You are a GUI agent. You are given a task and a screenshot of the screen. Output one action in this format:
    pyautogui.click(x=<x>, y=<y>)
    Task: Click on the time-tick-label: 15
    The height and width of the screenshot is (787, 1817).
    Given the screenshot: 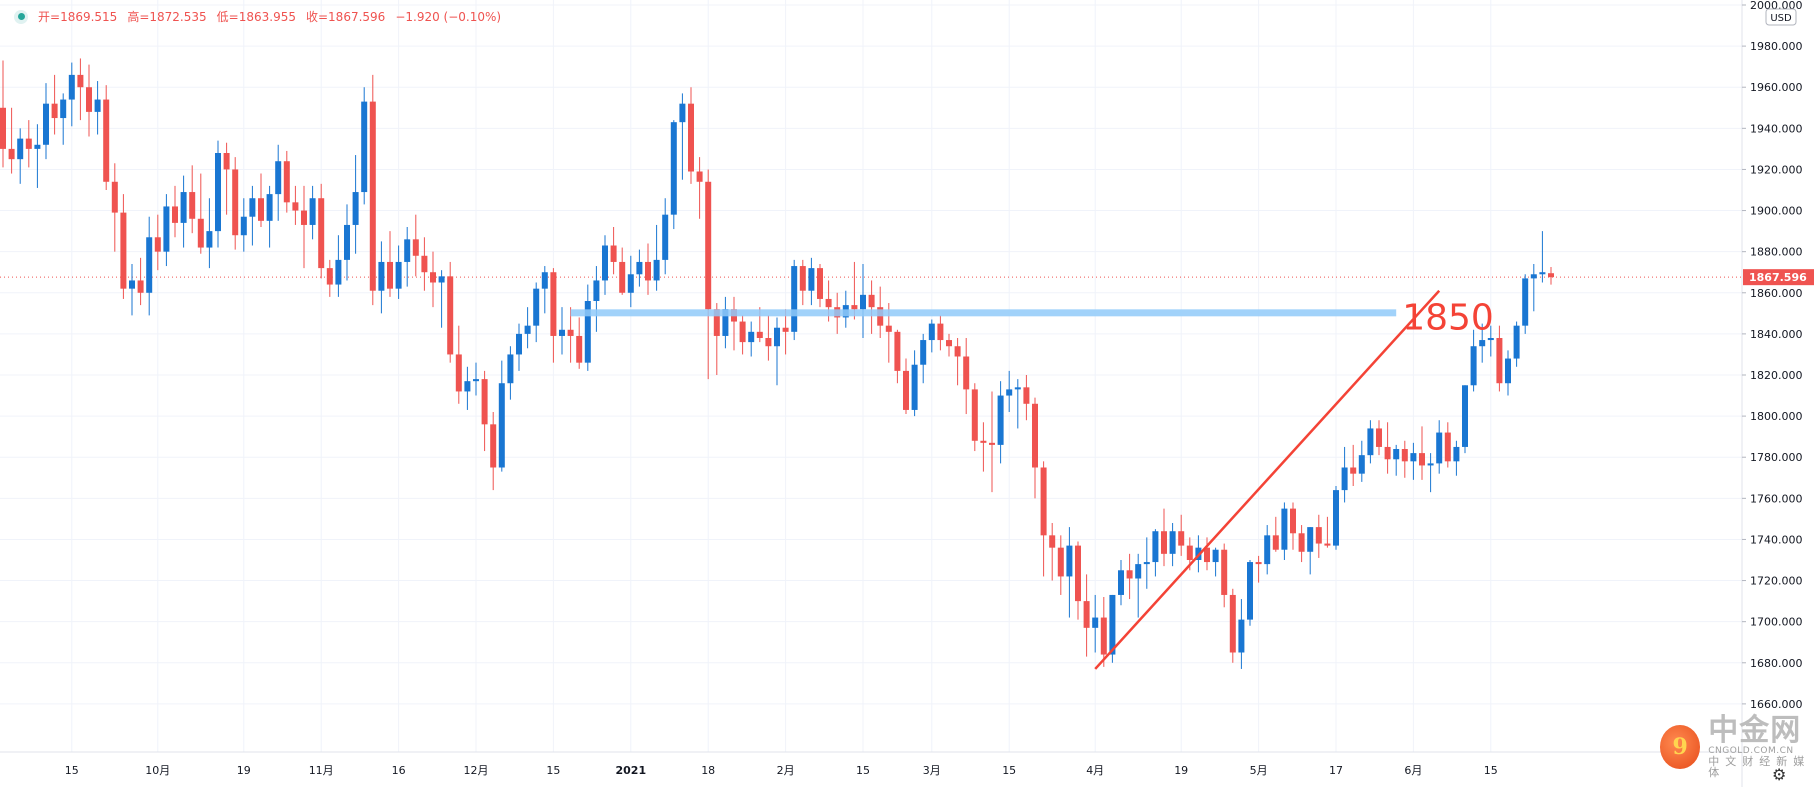 What is the action you would take?
    pyautogui.click(x=1009, y=770)
    